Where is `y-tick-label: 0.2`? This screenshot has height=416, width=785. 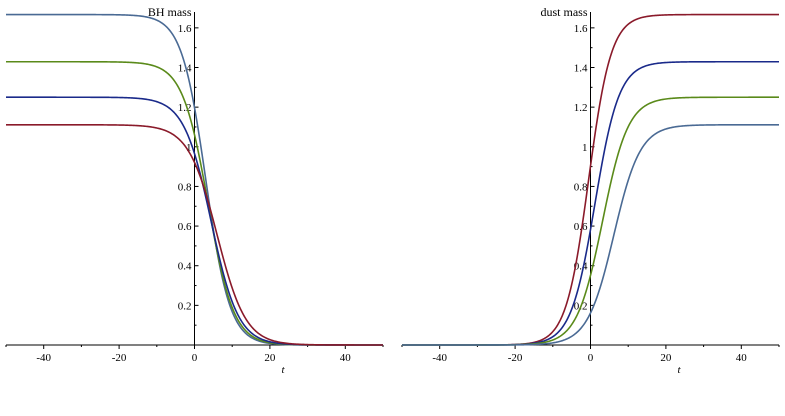 y-tick-label: 0.2 is located at coordinates (185, 306).